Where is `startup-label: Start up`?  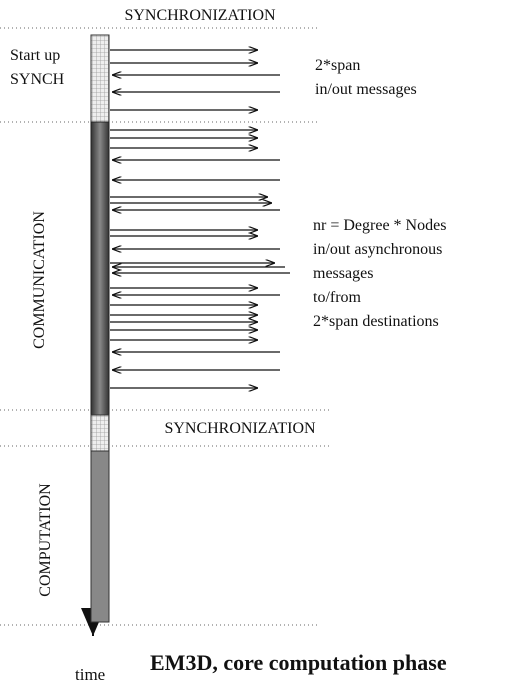 startup-label: Start up is located at coordinates (35, 55).